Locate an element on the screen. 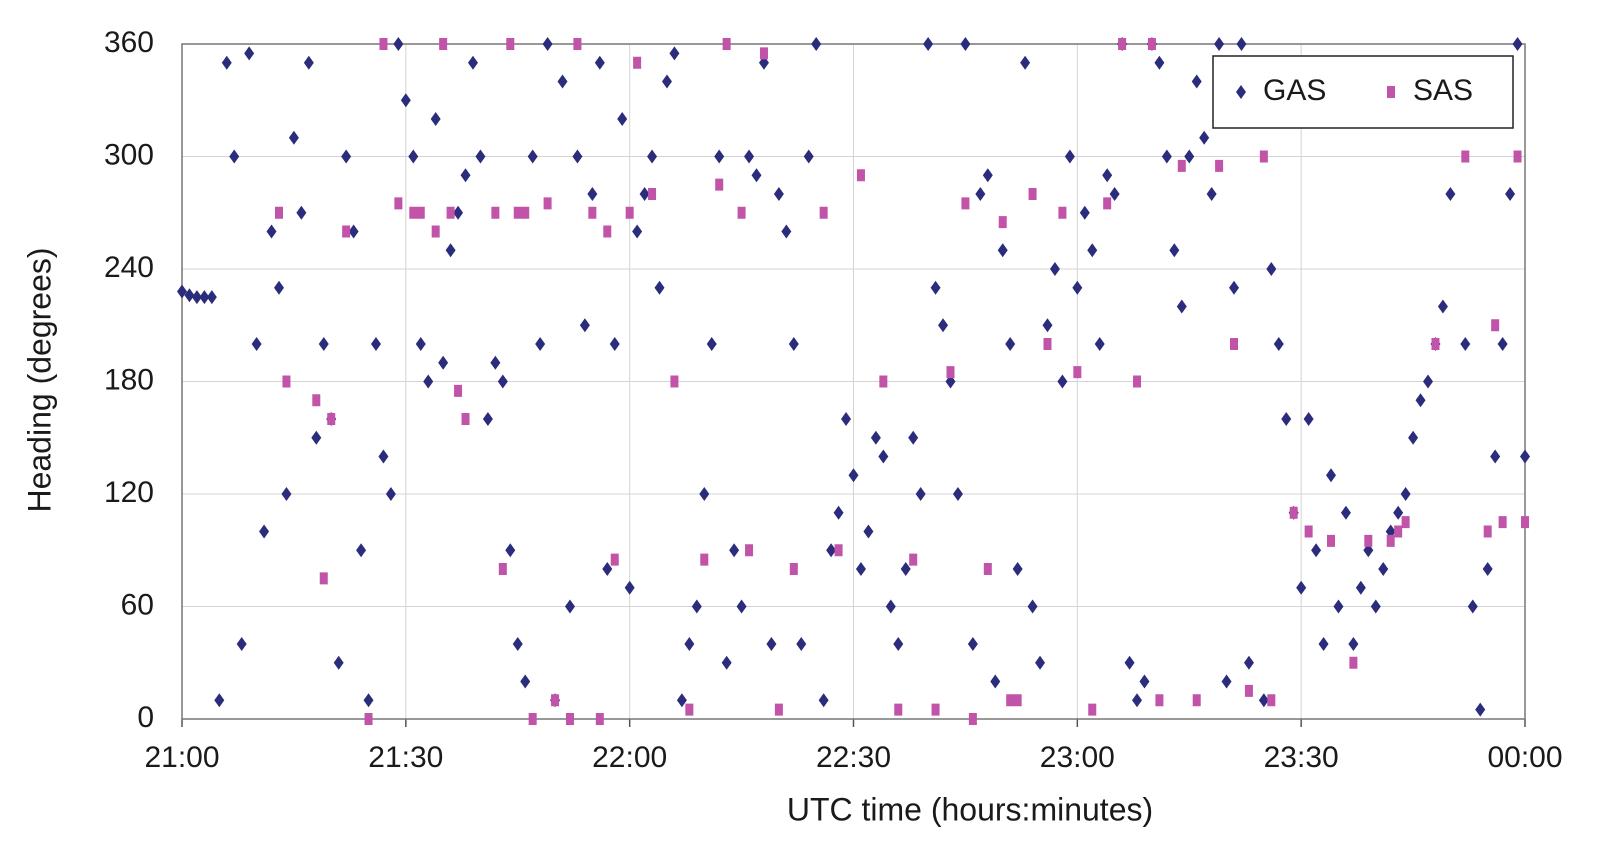  x-tick-label: 21:30 is located at coordinates (405, 757).